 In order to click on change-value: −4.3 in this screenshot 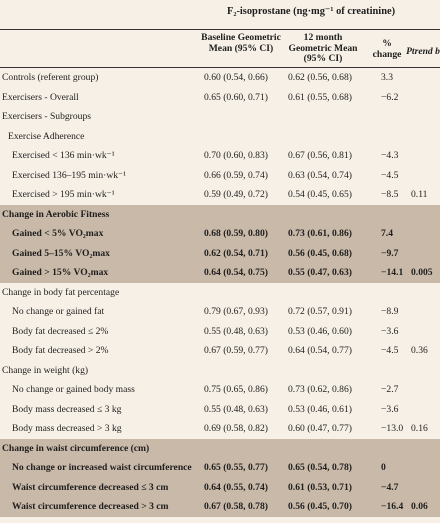, I will do `click(390, 155)`.